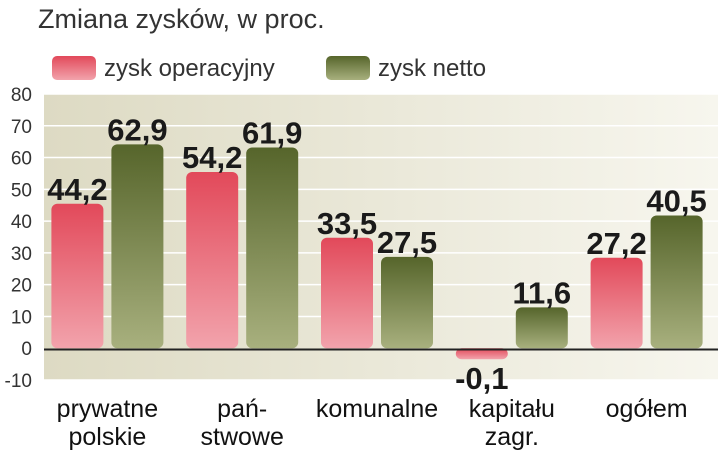 The height and width of the screenshot is (458, 720). I want to click on legend-swatch-zysk-operacyjny, so click(74, 68).